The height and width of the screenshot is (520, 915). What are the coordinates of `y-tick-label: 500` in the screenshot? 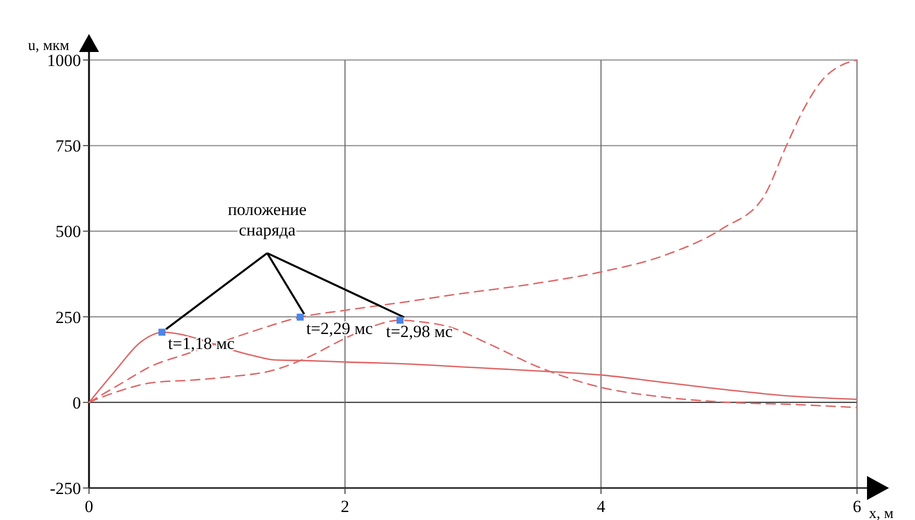 It's located at (68, 232).